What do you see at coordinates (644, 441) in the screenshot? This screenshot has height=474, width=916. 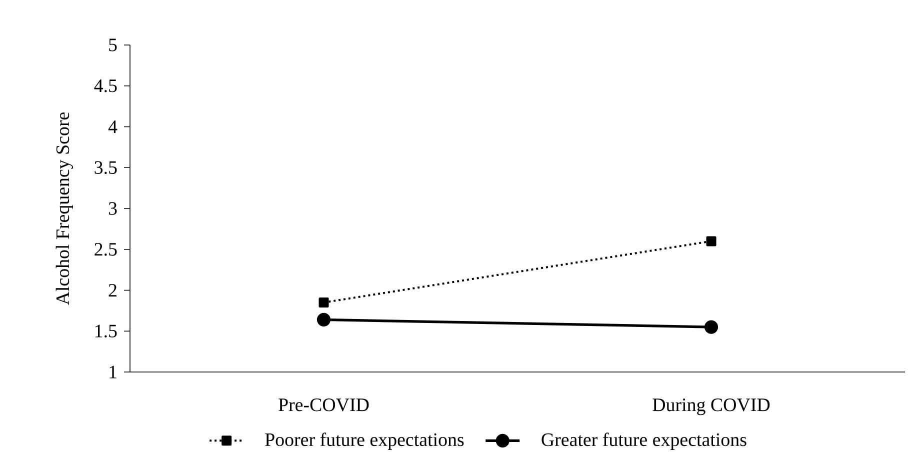 I see `legend-label: Greater future expectations` at bounding box center [644, 441].